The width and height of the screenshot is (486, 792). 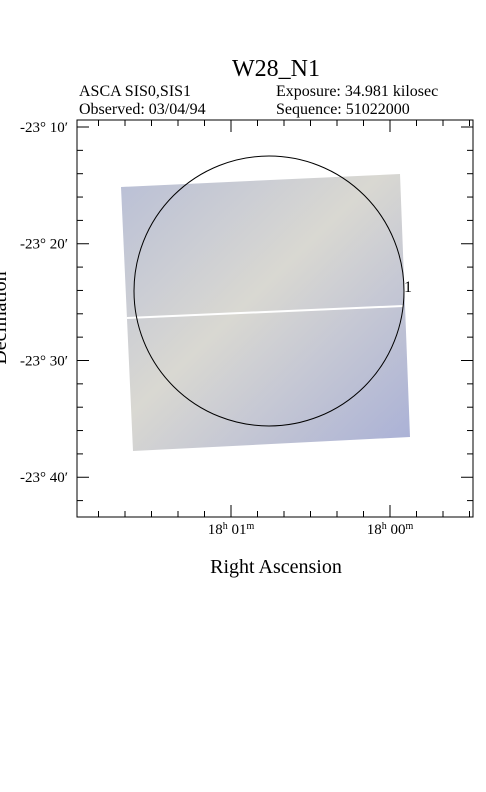 What do you see at coordinates (44, 478) in the screenshot?
I see `y-tick-label: -23° 40′` at bounding box center [44, 478].